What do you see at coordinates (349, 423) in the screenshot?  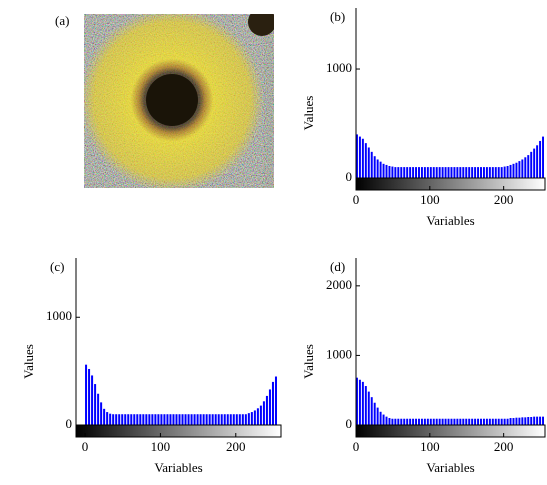 I see `y-tick-label: 0` at bounding box center [349, 423].